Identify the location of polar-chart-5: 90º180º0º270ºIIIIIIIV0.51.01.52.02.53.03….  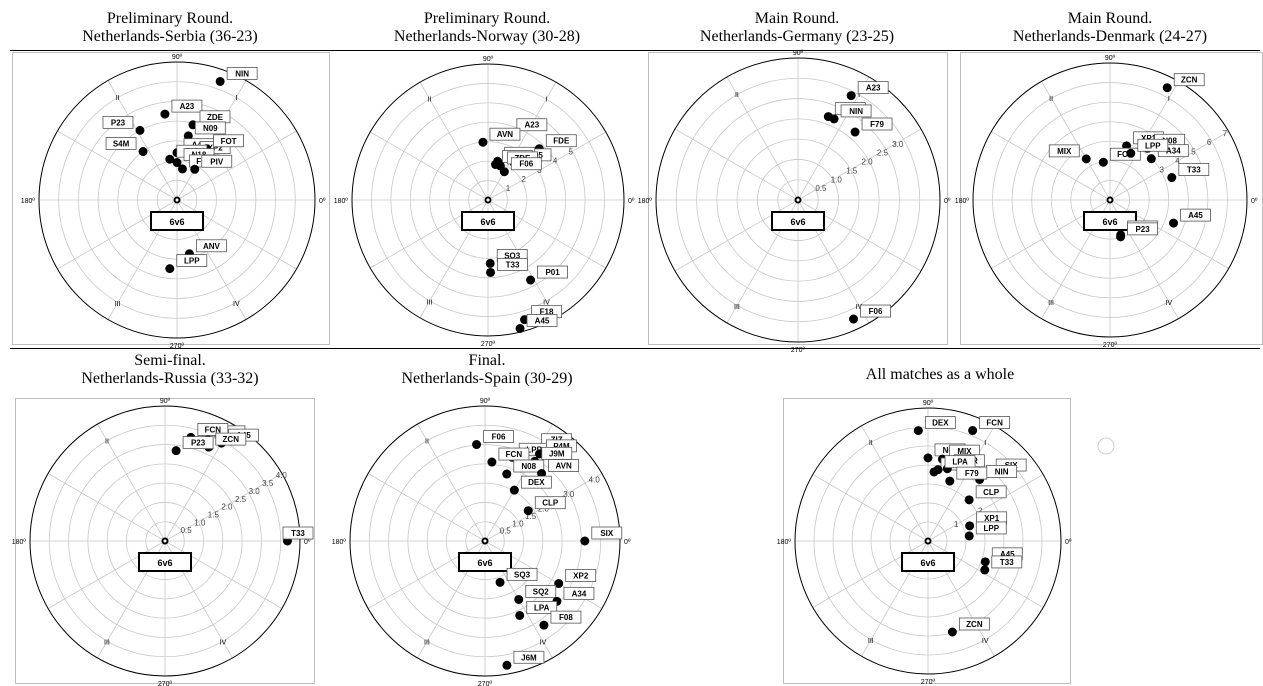
(163, 542).